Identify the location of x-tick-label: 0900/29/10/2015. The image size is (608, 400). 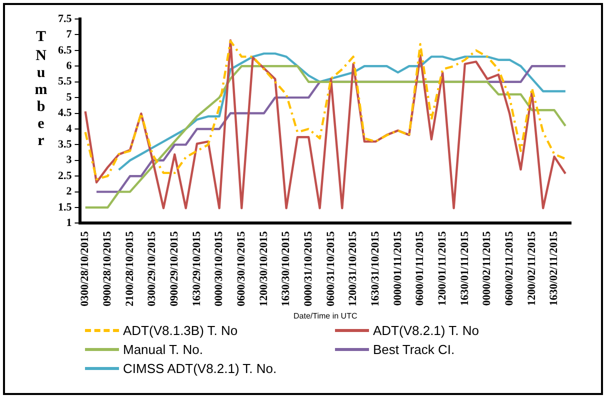
(174, 268).